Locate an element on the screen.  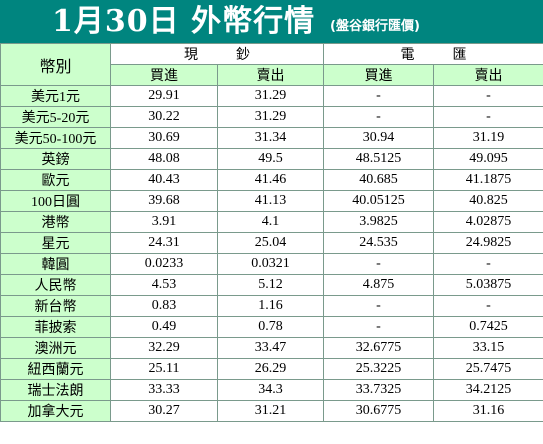
tt-buy-value: 40.685 is located at coordinates (378, 180).